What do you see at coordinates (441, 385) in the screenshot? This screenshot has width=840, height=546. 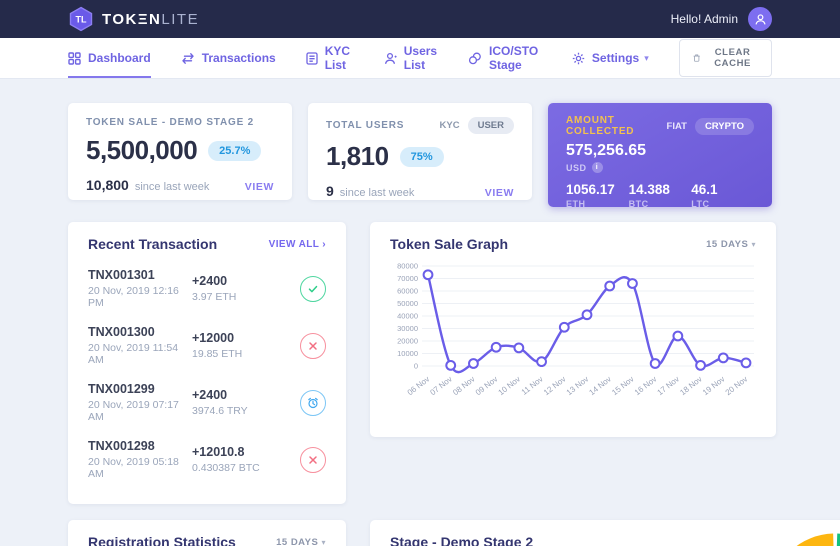 I see `svg-text: 07 Nov` at bounding box center [441, 385].